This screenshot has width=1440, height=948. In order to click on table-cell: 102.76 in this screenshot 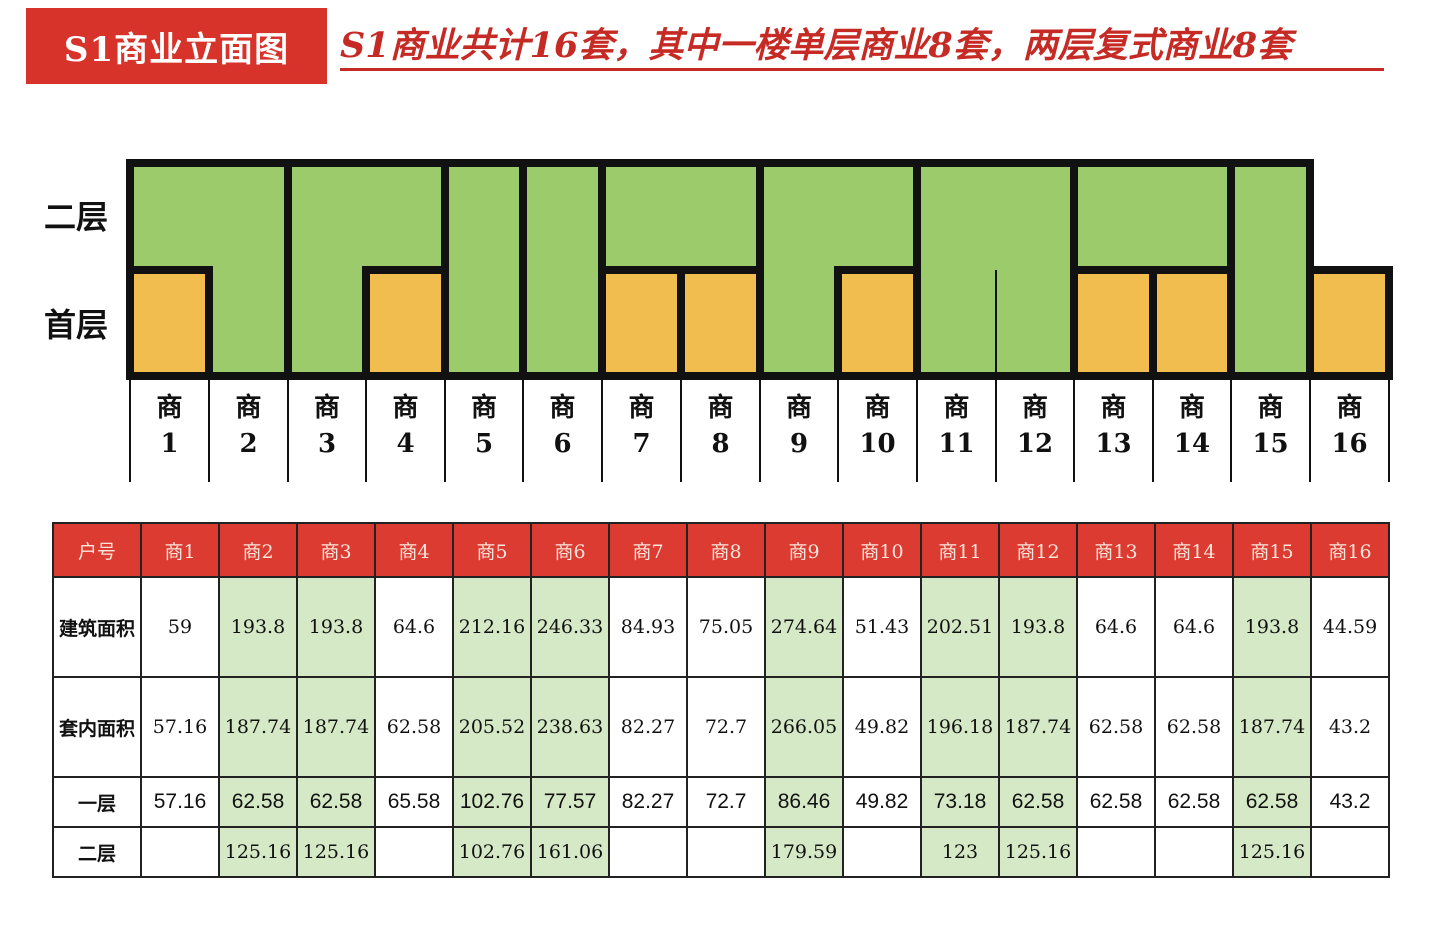, I will do `click(492, 802)`.